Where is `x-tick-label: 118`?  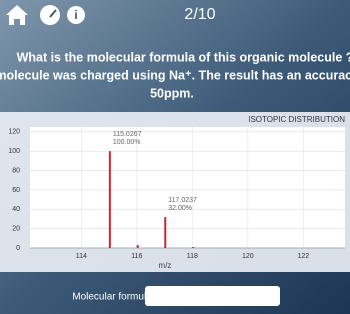
x-tick-label: 118 is located at coordinates (192, 256).